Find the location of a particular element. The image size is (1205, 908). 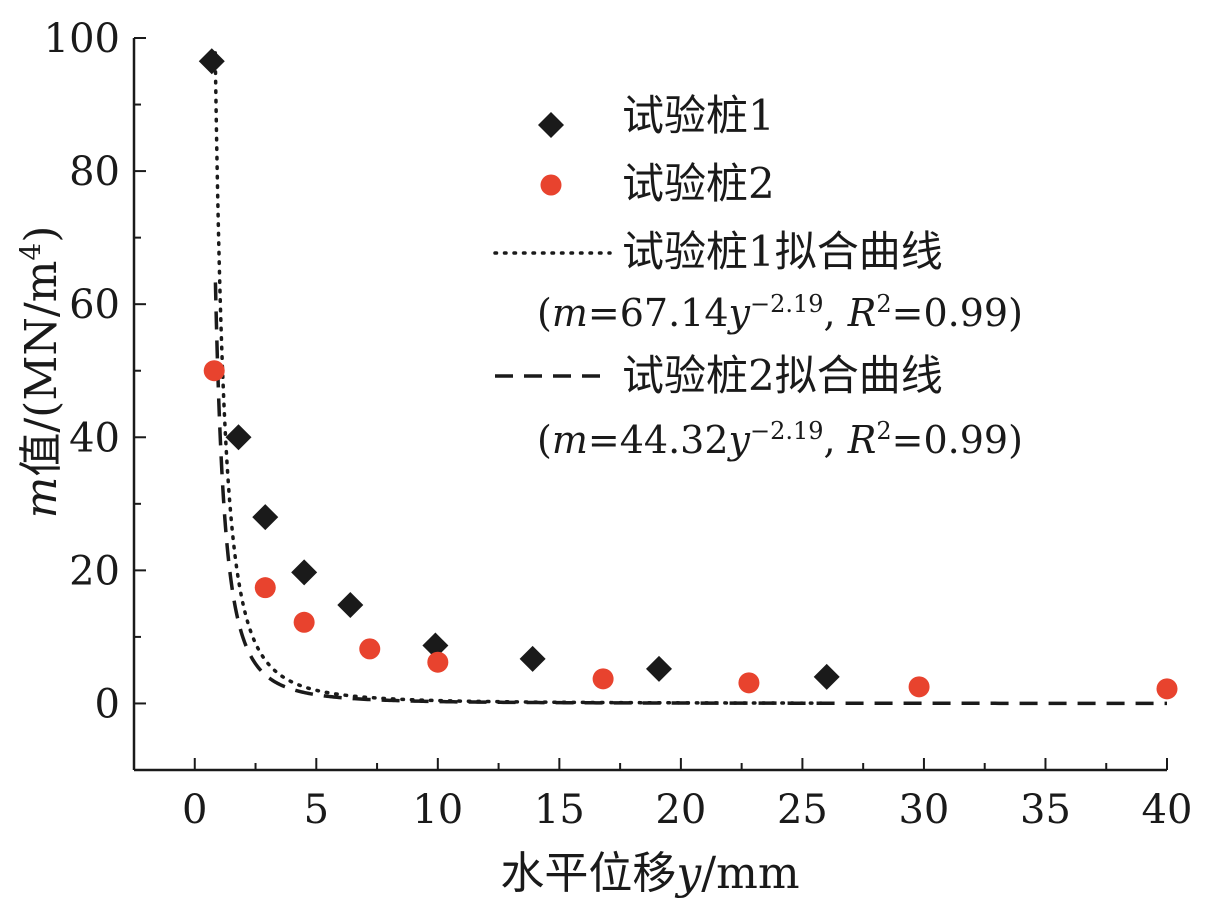

fit-2-equation: (m=44.32y−2.19, R2=0.99) is located at coordinates (780, 439).